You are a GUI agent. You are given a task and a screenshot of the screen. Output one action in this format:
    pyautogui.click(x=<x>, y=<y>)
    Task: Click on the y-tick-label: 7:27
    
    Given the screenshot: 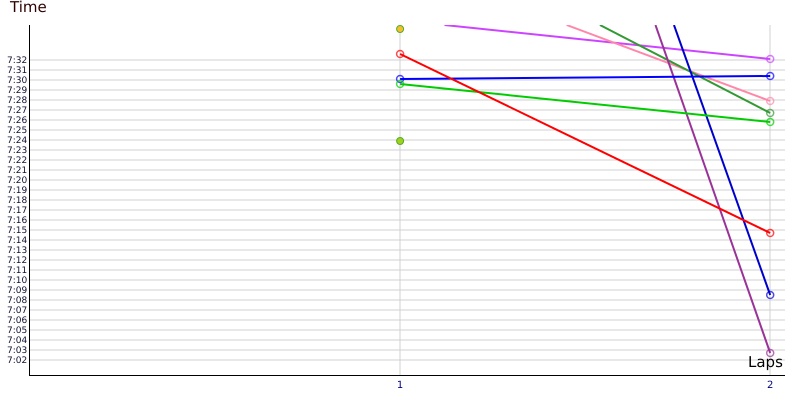 What is the action you would take?
    pyautogui.click(x=17, y=111)
    